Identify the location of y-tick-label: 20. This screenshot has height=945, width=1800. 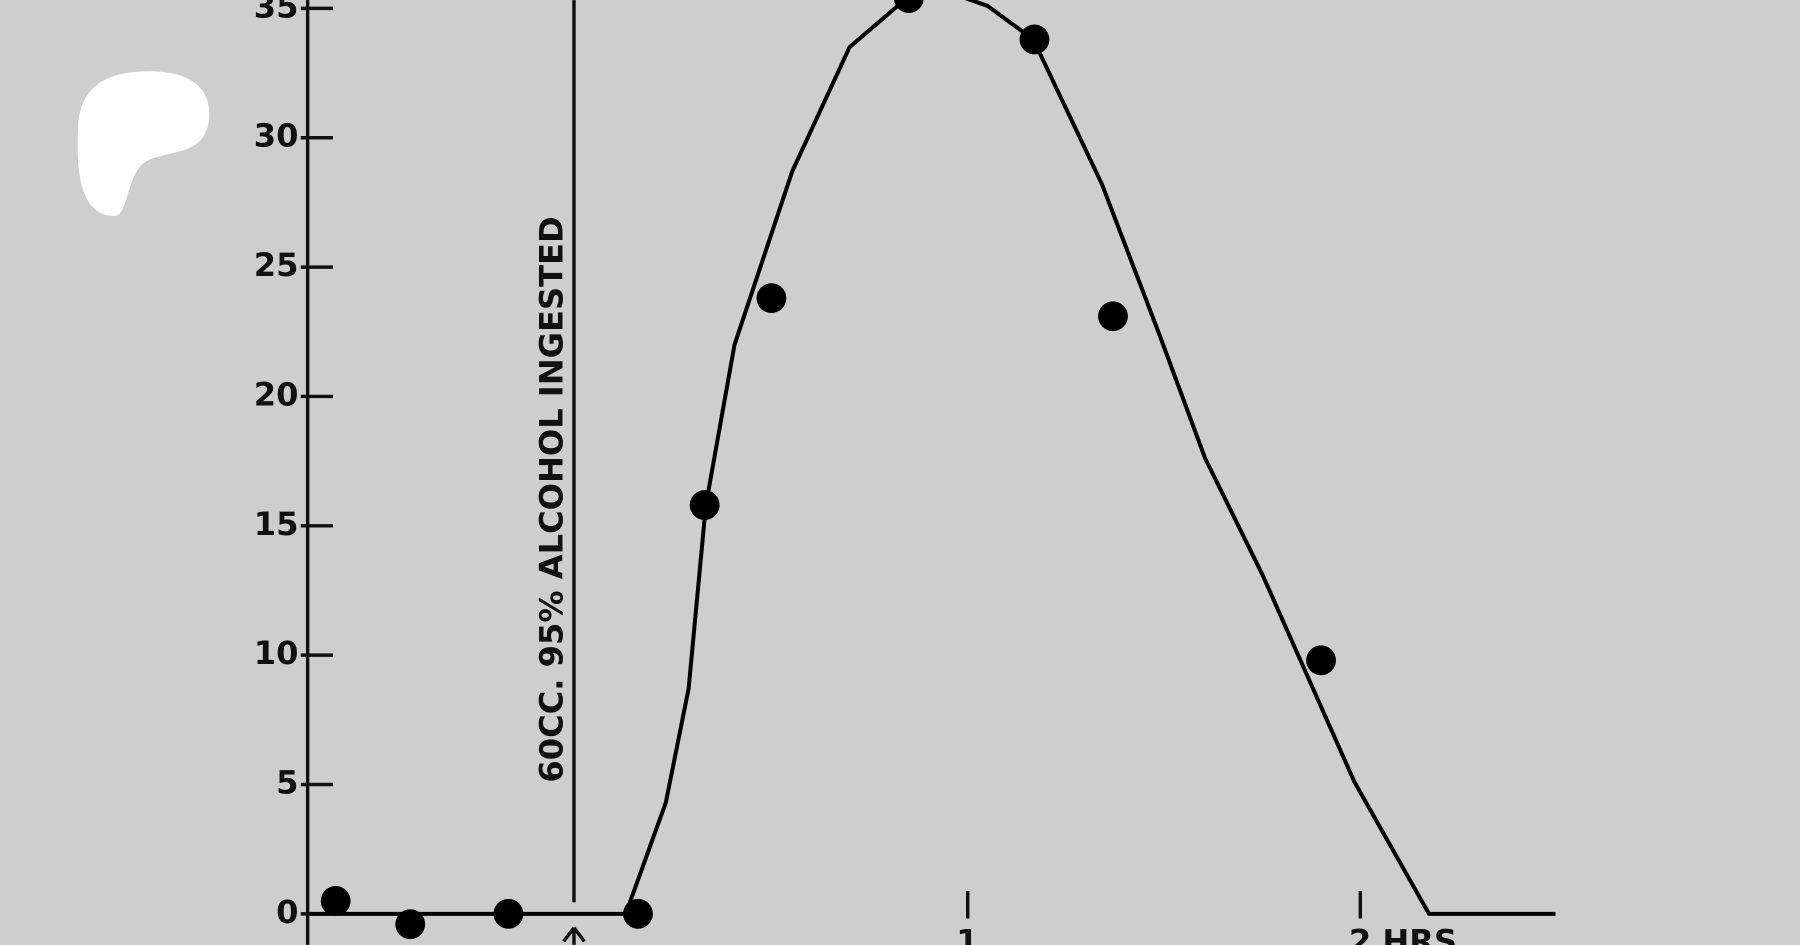
(276, 394).